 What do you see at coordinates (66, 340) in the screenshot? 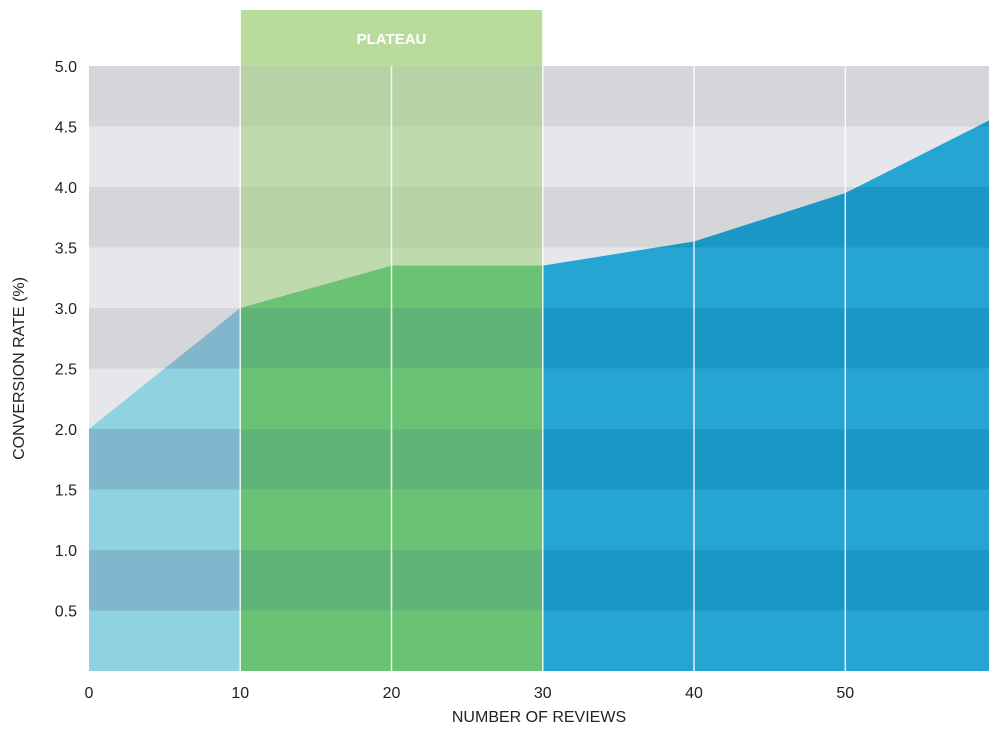
I see `y-axis-ticks: 0.5 1.0 1.5 2.0 2.5 3.0 3.5 4.0 4.5 5.0` at bounding box center [66, 340].